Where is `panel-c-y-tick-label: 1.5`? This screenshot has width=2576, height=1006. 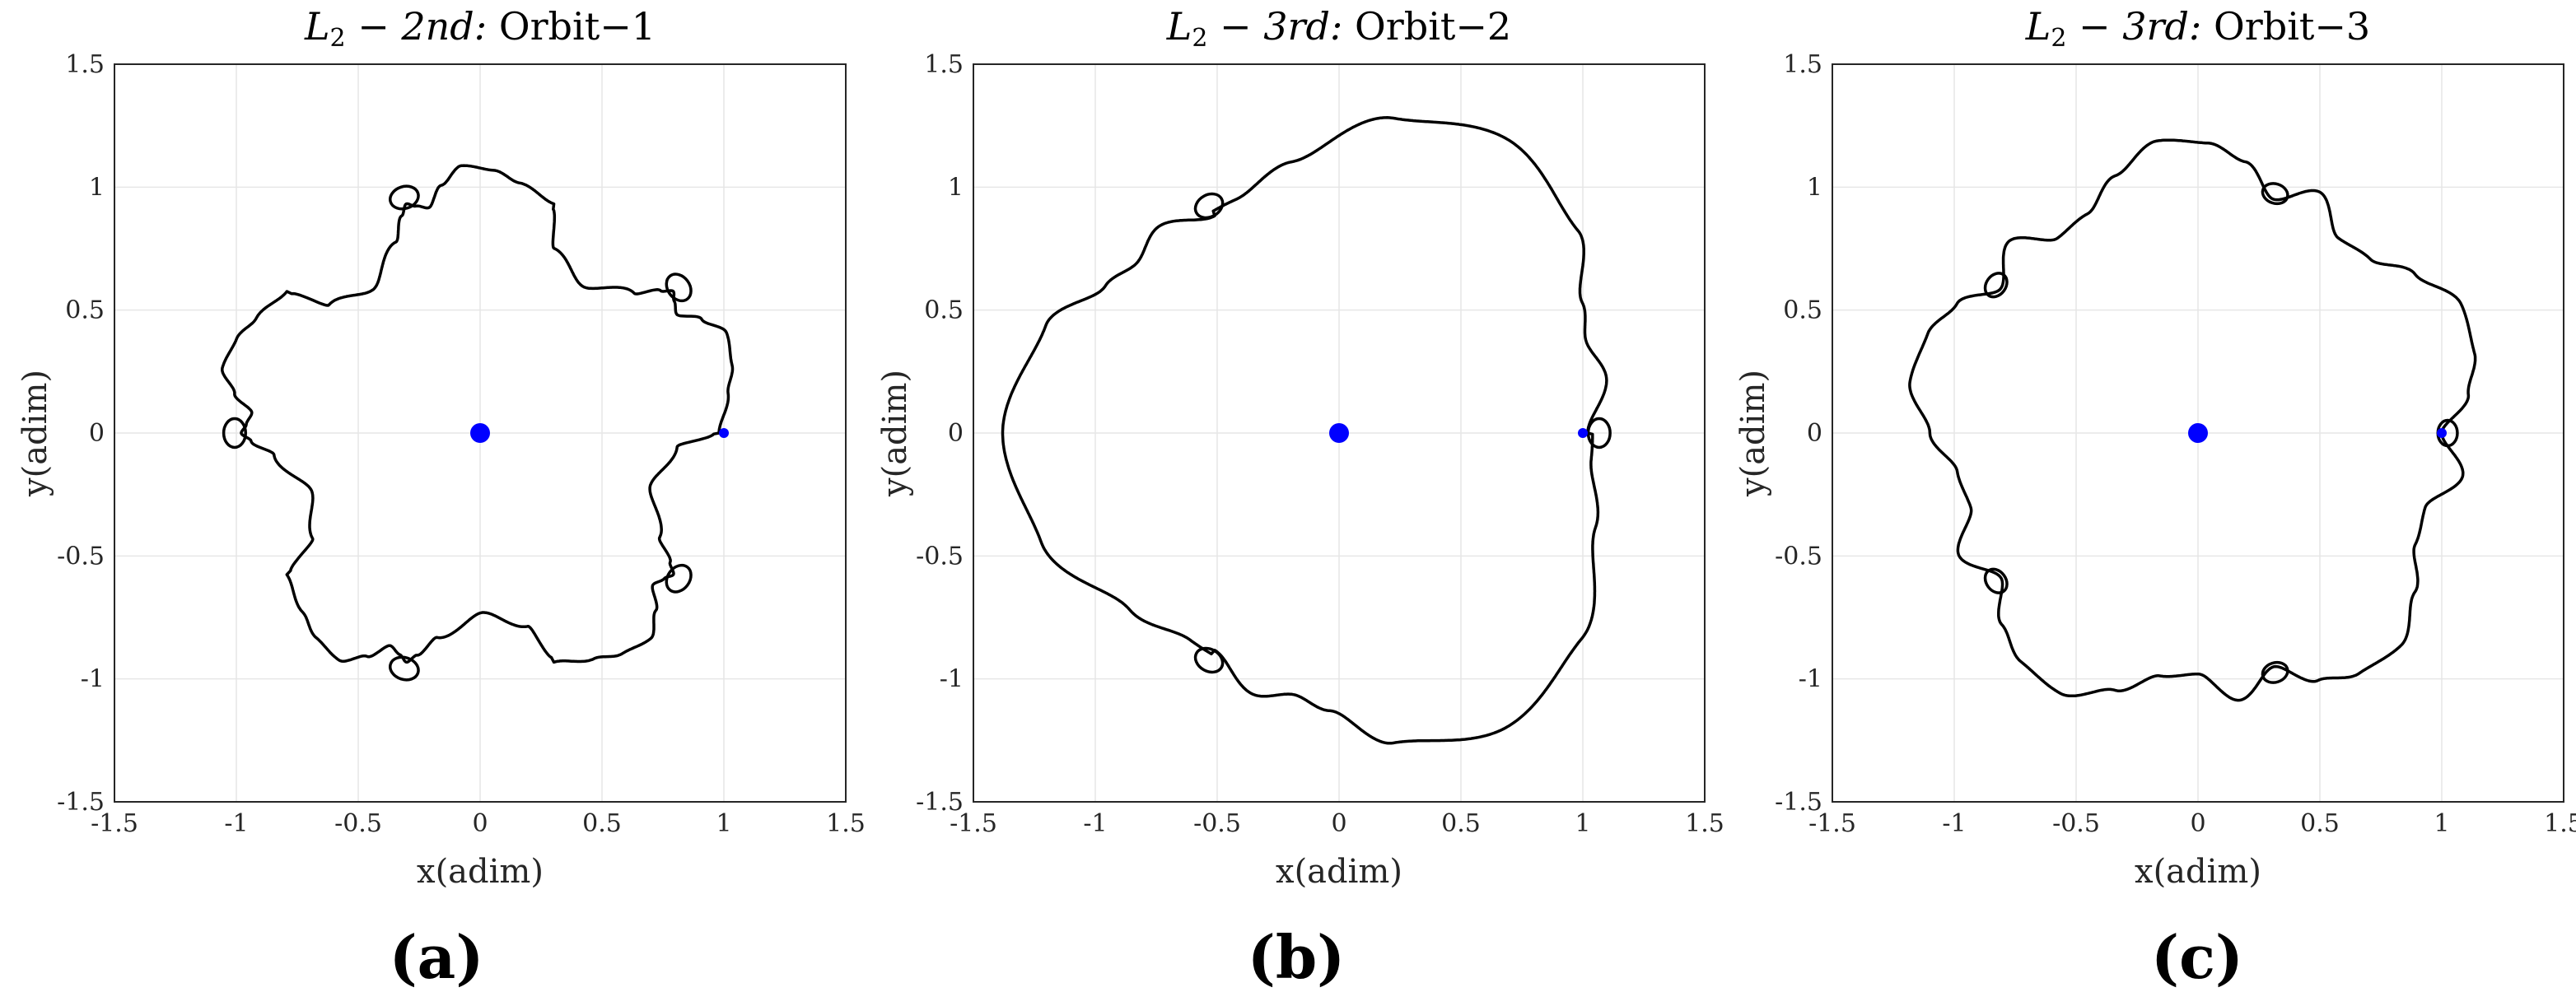 panel-c-y-tick-label: 1.5 is located at coordinates (1802, 65).